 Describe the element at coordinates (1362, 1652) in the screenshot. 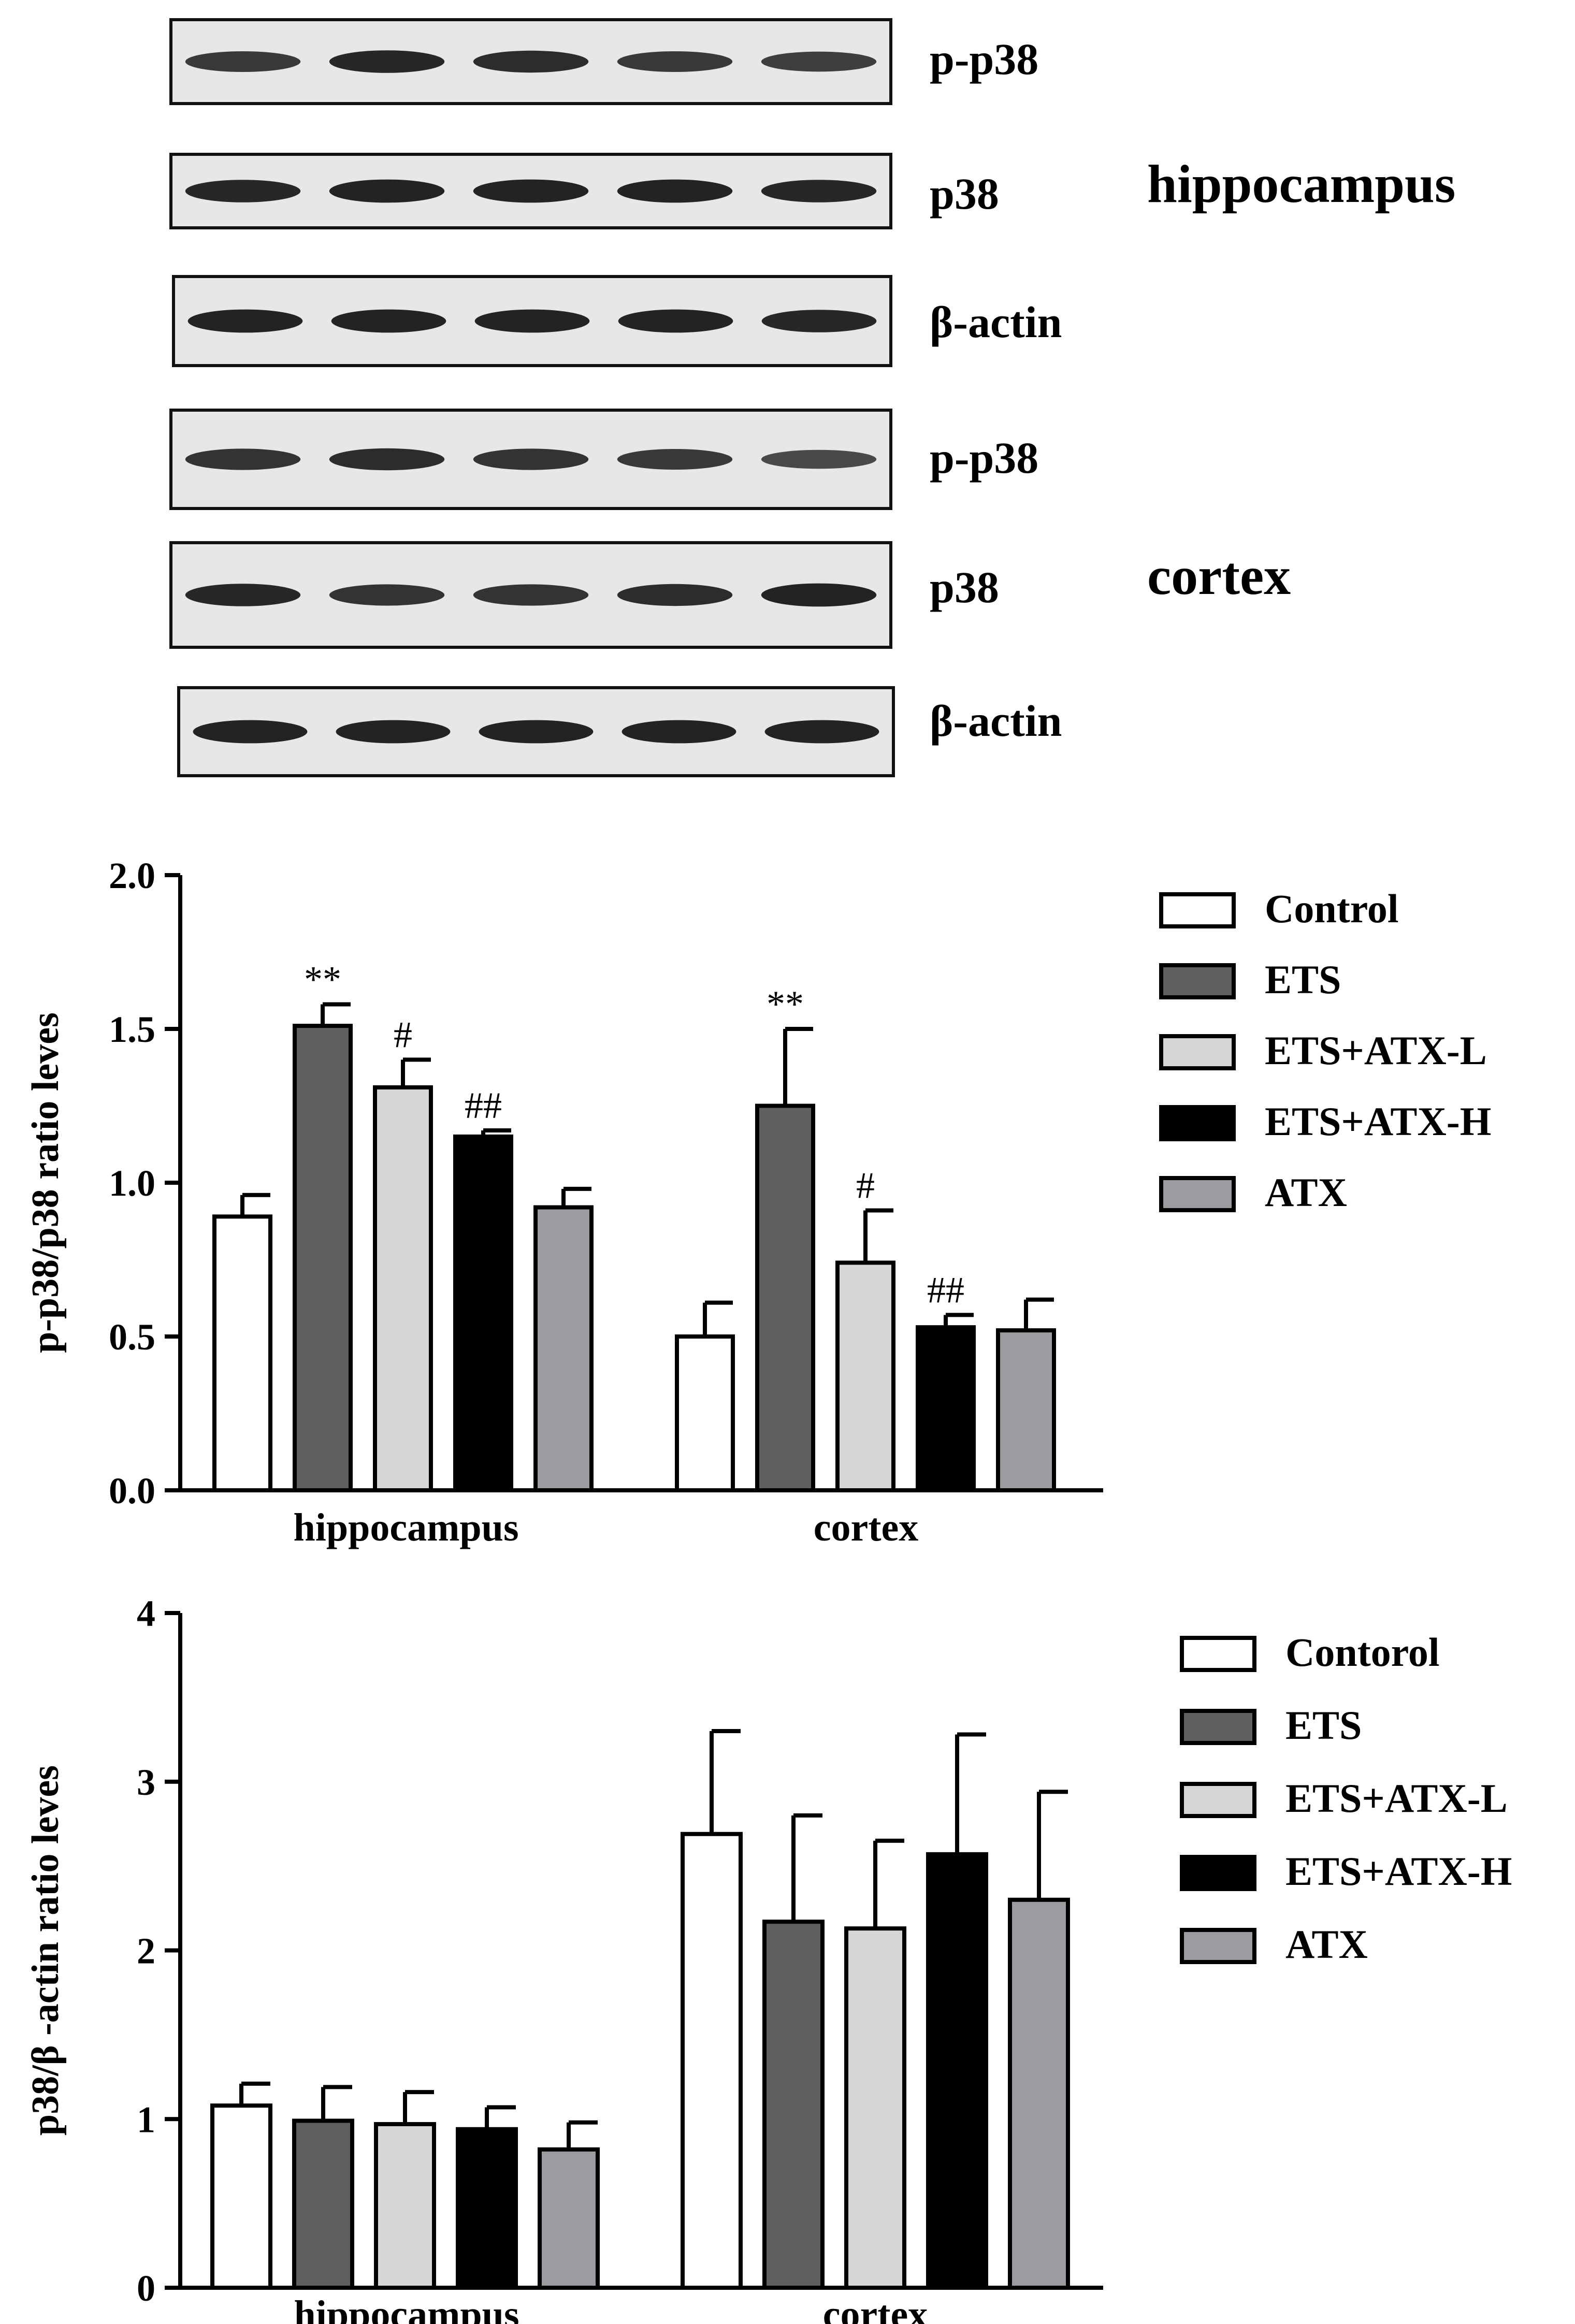

I see `legend-label: Contorol` at that location.